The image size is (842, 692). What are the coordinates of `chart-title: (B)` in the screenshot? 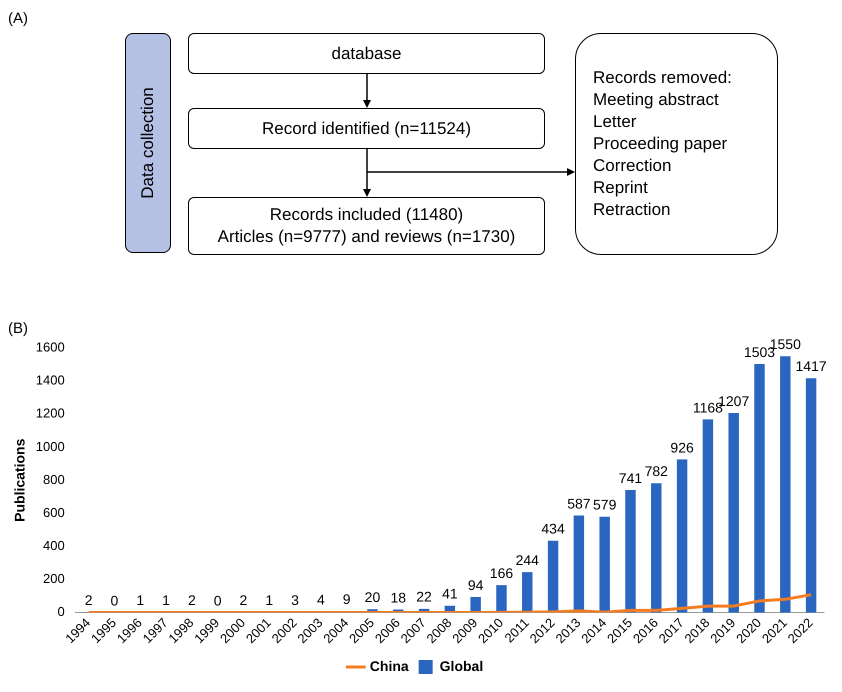 It's located at (18, 329).